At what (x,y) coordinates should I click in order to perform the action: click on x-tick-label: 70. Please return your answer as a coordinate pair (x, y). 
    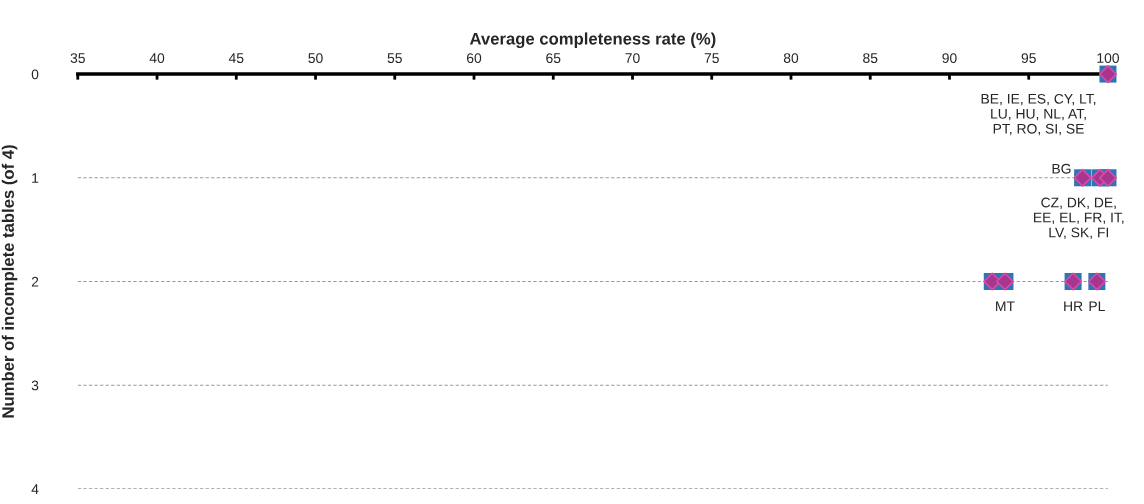
    Looking at the image, I should click on (632, 58).